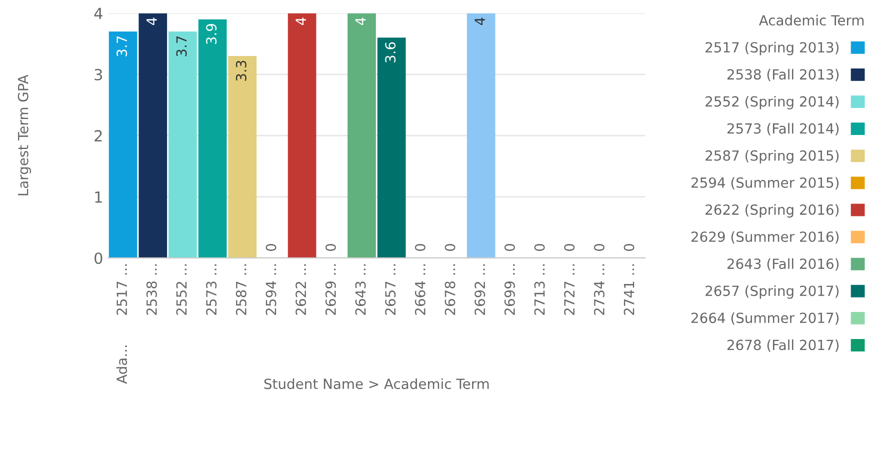  I want to click on x-axis-title: Student Name > Academic Term, so click(376, 384).